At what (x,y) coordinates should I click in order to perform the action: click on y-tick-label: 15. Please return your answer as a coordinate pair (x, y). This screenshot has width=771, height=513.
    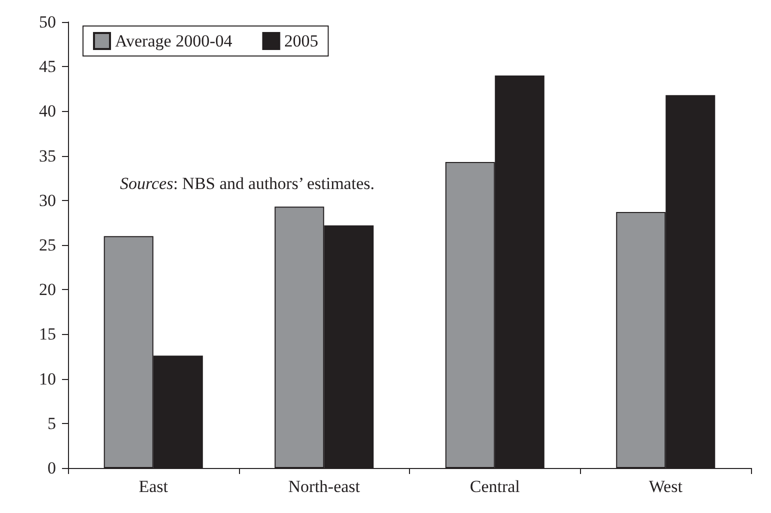
    Looking at the image, I should click on (47, 334).